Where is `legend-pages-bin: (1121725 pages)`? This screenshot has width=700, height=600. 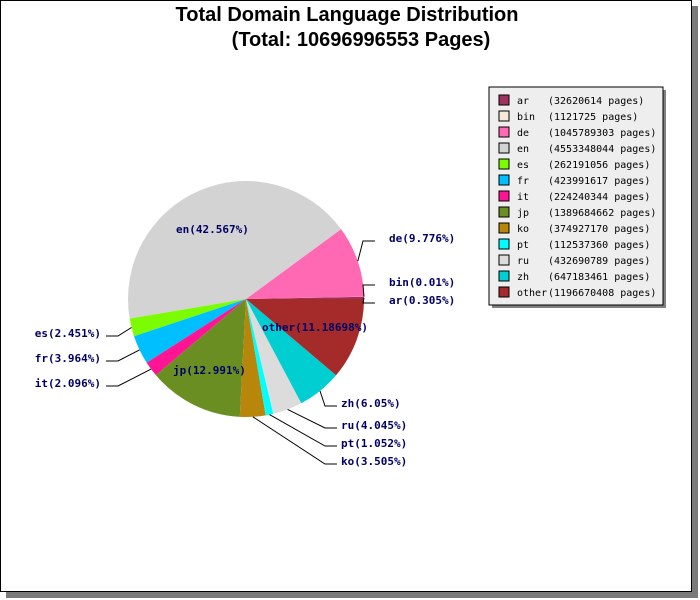 legend-pages-bin: (1121725 pages) is located at coordinates (593, 117).